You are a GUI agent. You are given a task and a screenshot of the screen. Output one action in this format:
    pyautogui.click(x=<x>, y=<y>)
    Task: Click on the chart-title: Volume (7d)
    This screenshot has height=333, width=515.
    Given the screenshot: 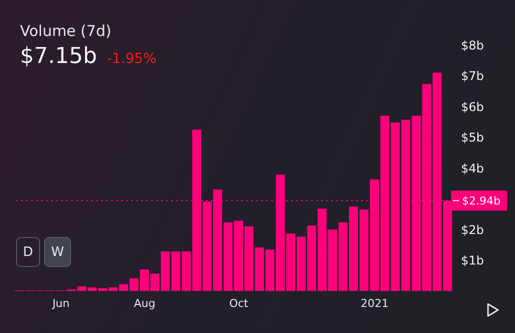 What is the action you would take?
    pyautogui.click(x=66, y=31)
    